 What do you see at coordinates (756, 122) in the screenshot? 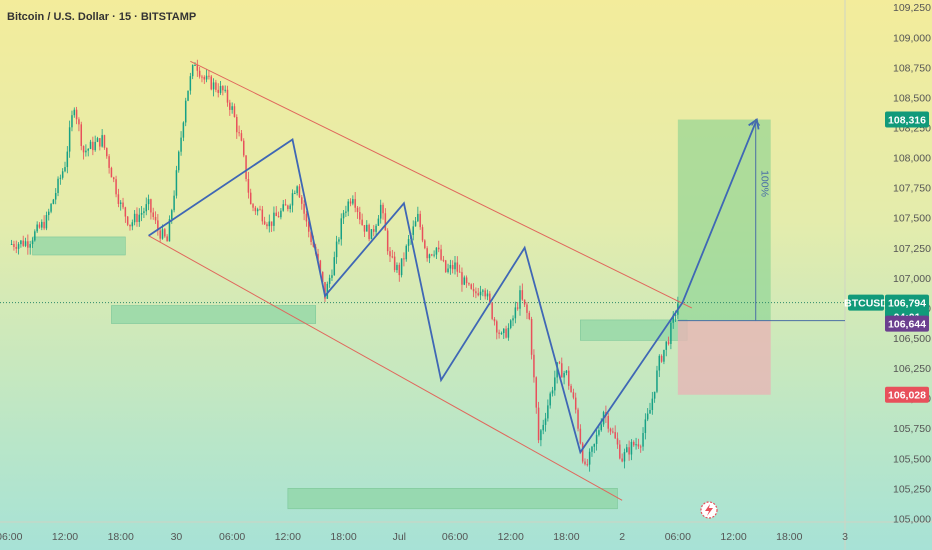
I see `measure-arrowhead` at bounding box center [756, 122].